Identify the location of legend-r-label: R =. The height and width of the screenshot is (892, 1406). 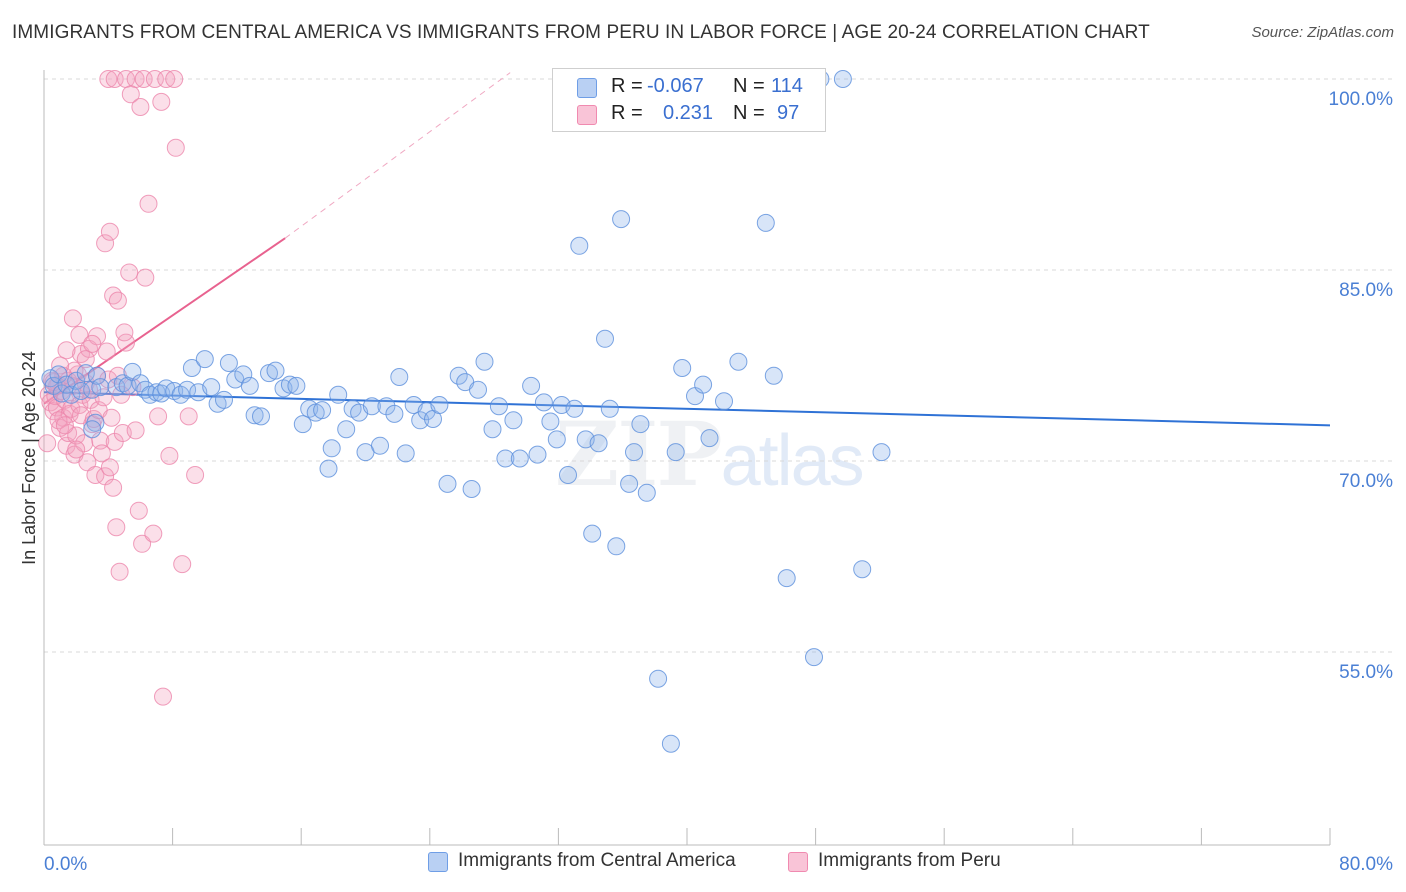
(627, 113).